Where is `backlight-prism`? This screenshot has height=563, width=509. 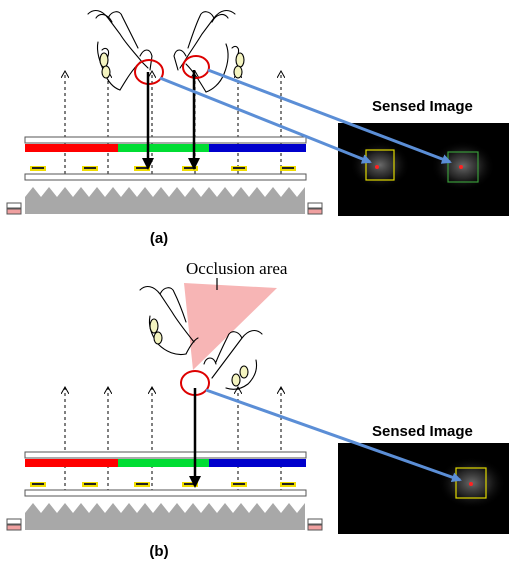 backlight-prism is located at coordinates (165, 200).